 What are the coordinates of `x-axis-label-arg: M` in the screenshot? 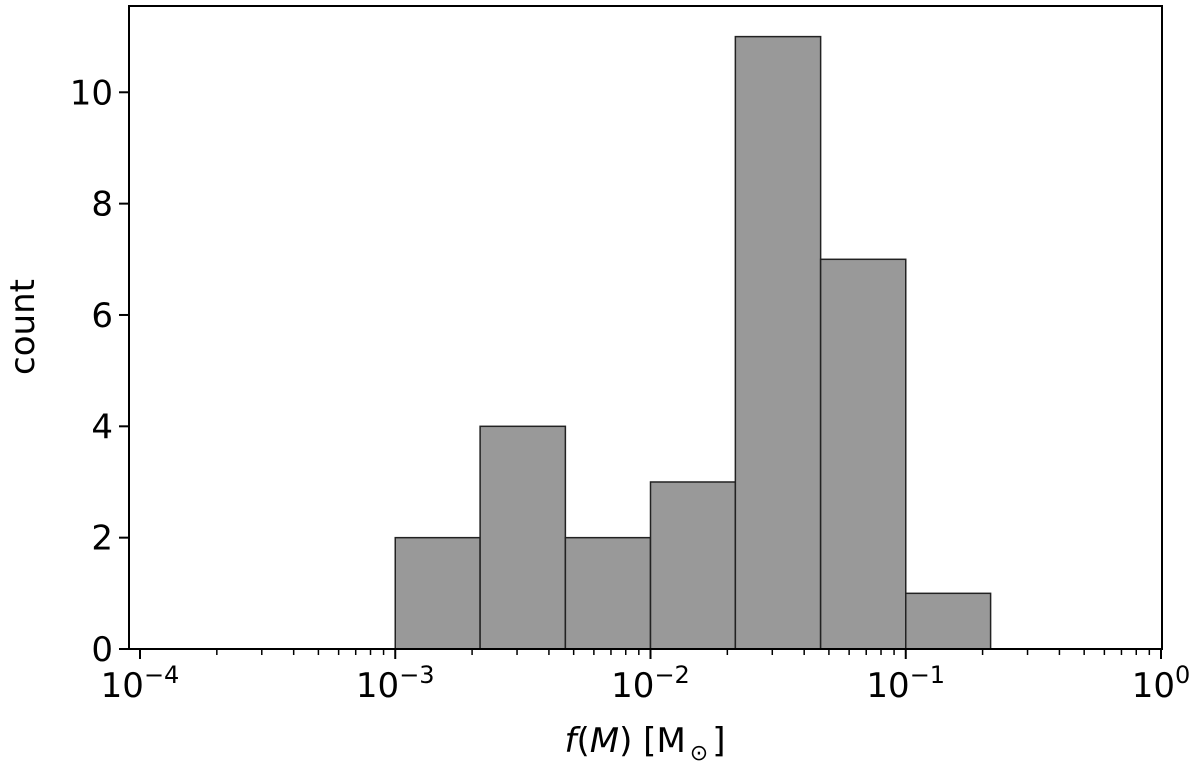 It's located at (604, 741).